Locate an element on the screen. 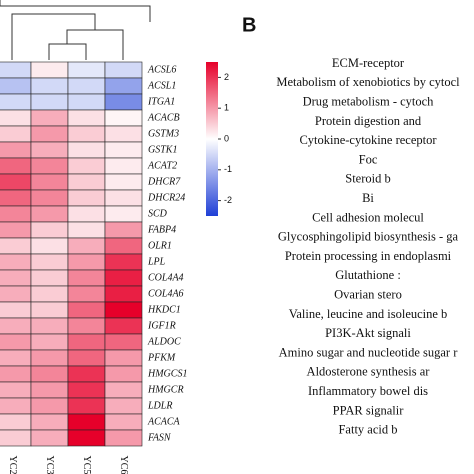  row-label: DHCR24 is located at coordinates (166, 197).